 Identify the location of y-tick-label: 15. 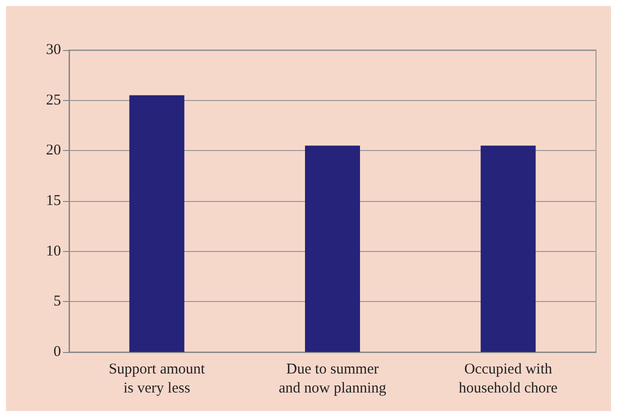
(53, 201).